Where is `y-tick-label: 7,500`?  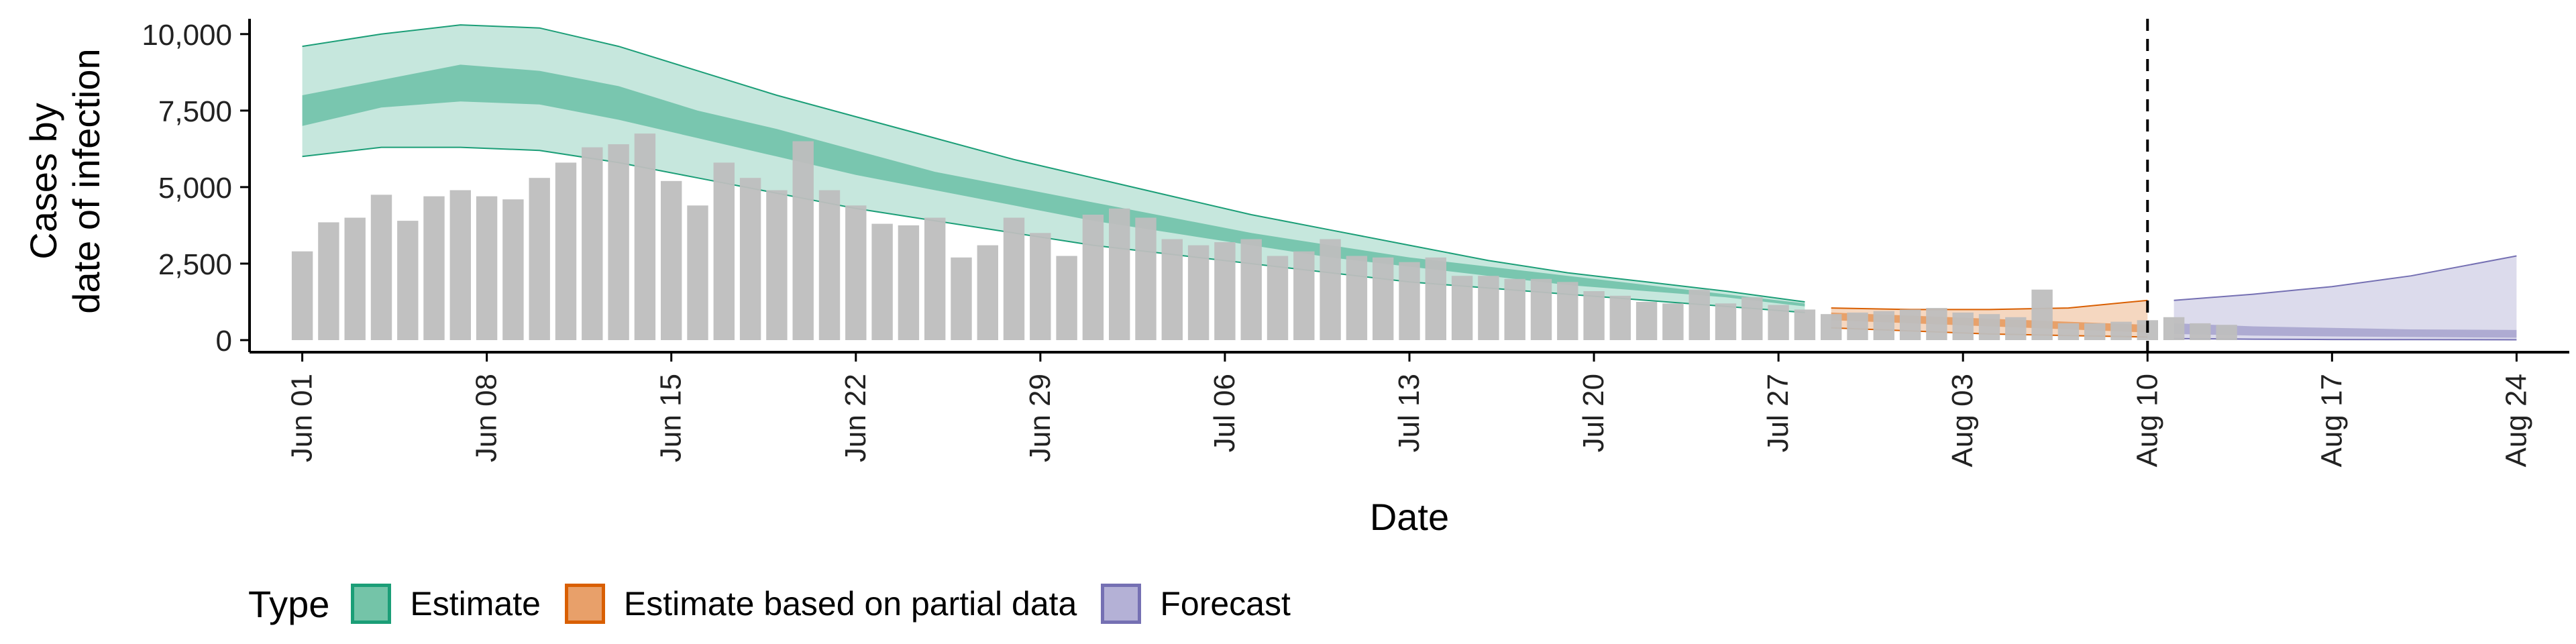 y-tick-label: 7,500 is located at coordinates (195, 111).